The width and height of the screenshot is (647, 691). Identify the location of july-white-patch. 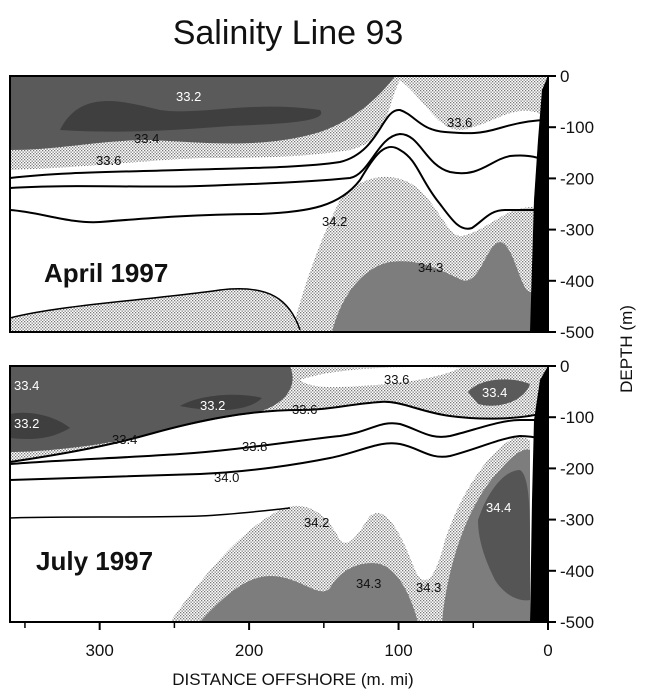
(380, 377).